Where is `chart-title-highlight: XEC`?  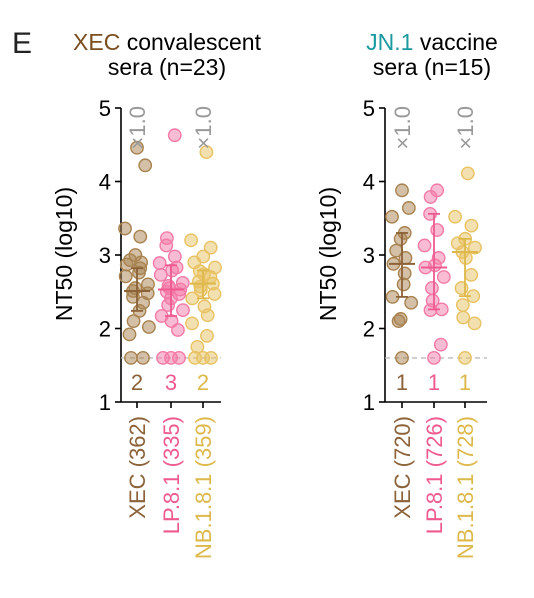 chart-title-highlight: XEC is located at coordinates (96, 42).